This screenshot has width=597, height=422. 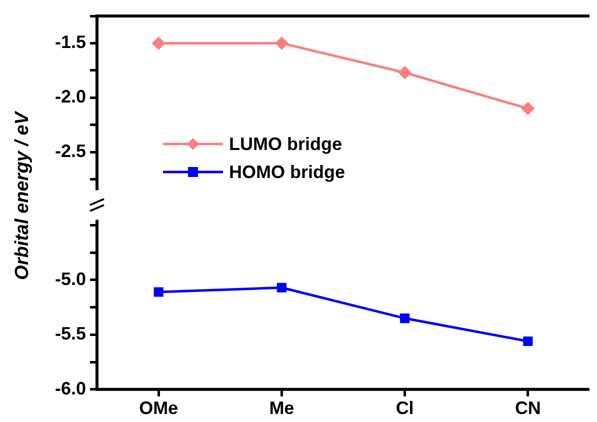 I want to click on y-tick-label: -5.5, so click(x=70, y=334).